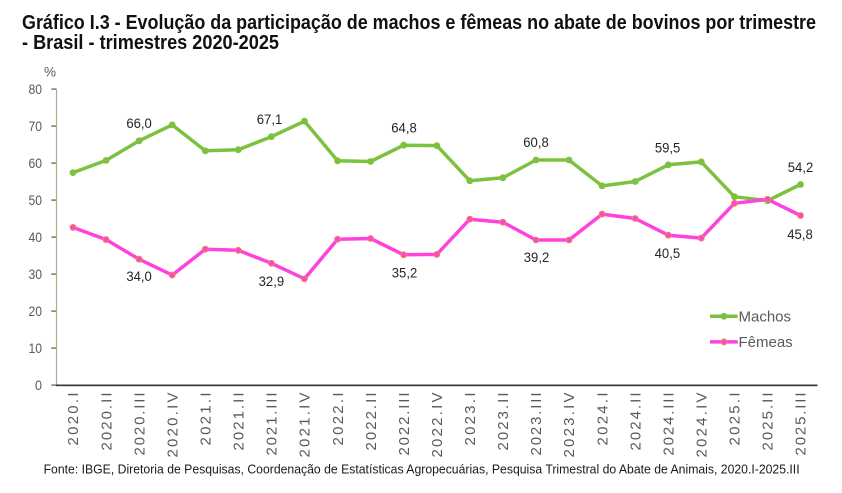 The height and width of the screenshot is (493, 842). What do you see at coordinates (470, 419) in the screenshot?
I see `svg-text: 2023.I` at bounding box center [470, 419].